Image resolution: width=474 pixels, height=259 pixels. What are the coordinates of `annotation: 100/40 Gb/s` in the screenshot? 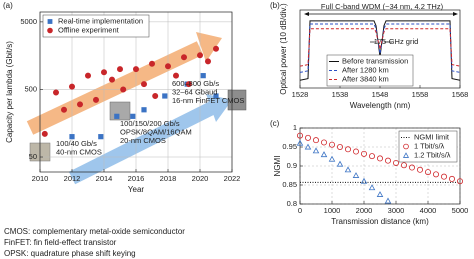 It's located at (76, 143).